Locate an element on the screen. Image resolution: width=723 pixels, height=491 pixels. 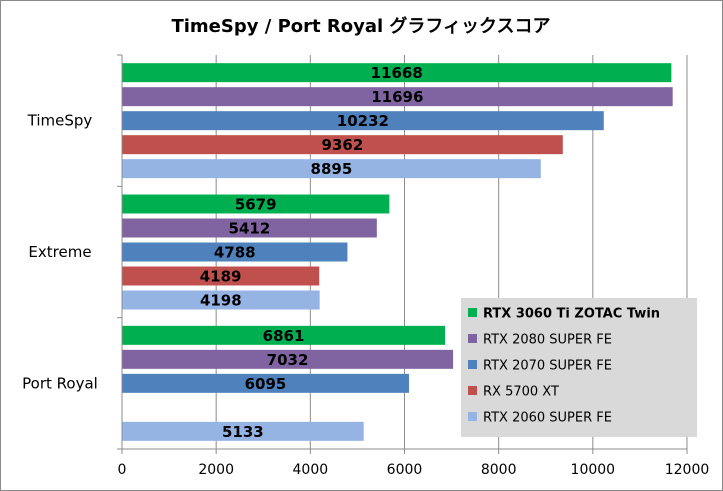
legend-label: RTX 2070 SUPER FE is located at coordinates (547, 366).